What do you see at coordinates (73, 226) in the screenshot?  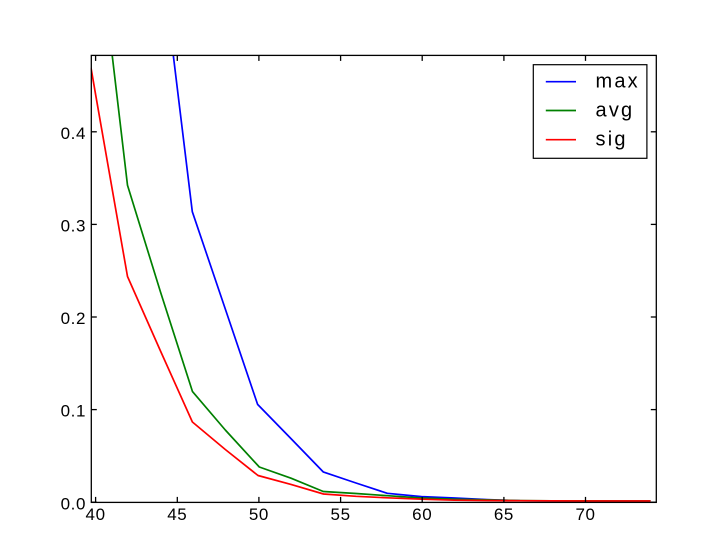 I see `svg-text: 0.3` at bounding box center [73, 226].